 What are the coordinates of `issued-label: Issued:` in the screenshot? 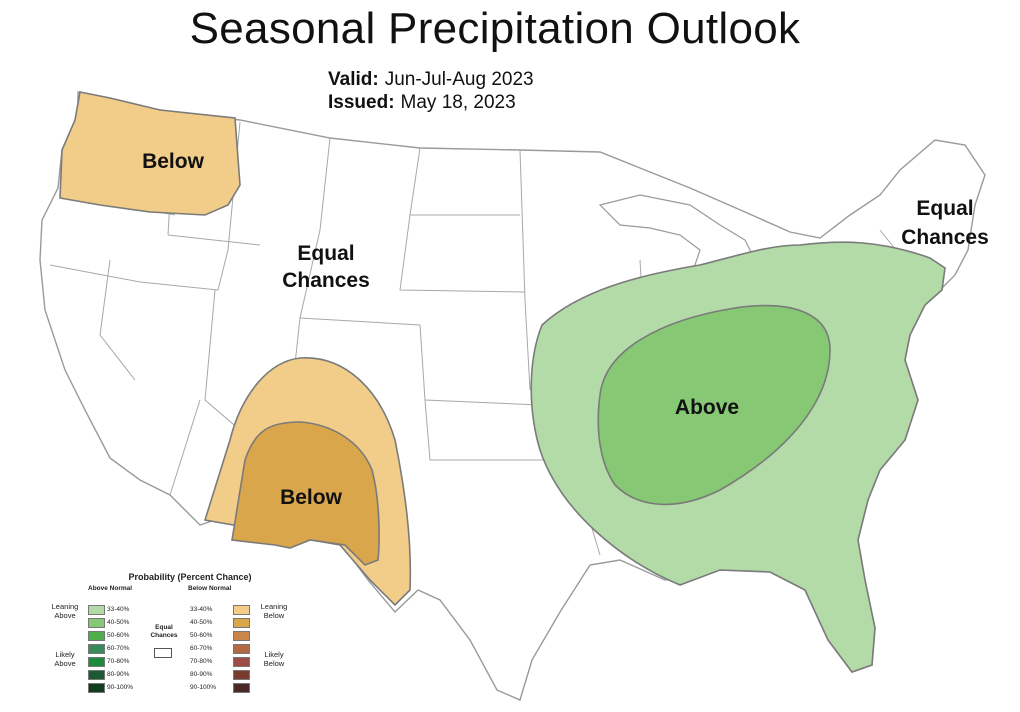 It's located at (361, 102).